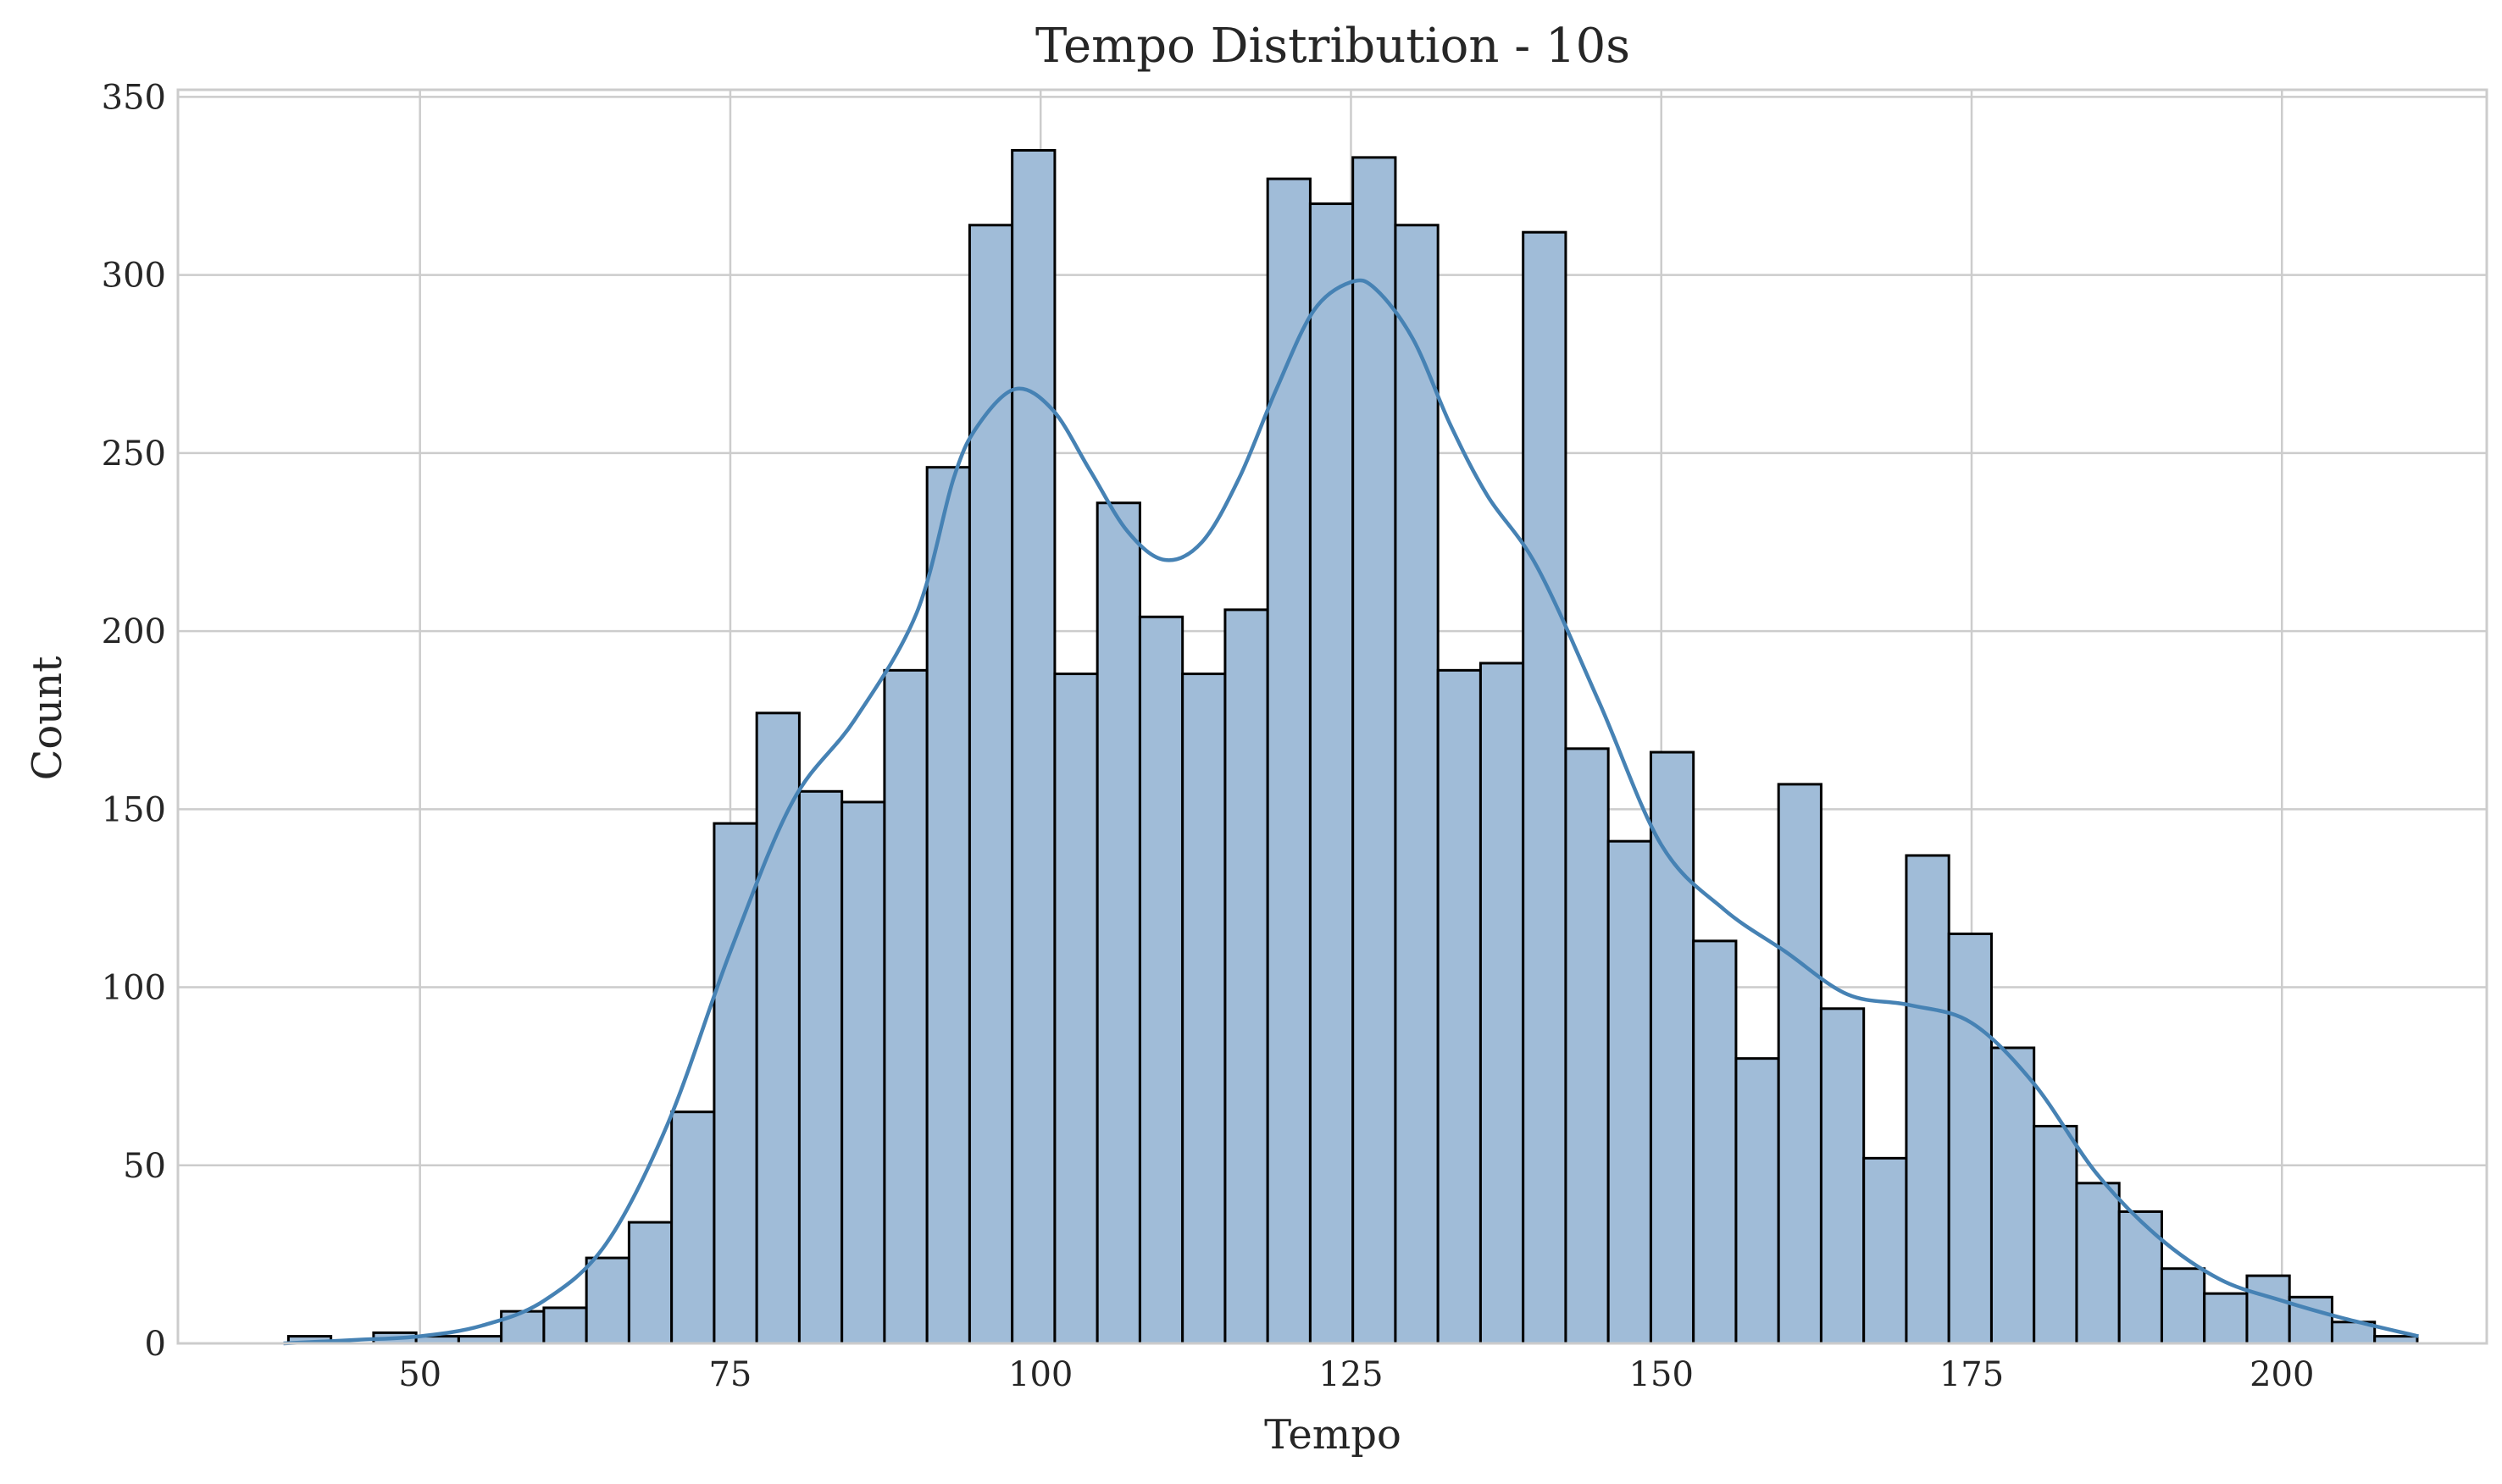 The width and height of the screenshot is (2502, 1484). Describe the element at coordinates (1332, 46) in the screenshot. I see `chart-title: Tempo Distribution - 10s` at that location.